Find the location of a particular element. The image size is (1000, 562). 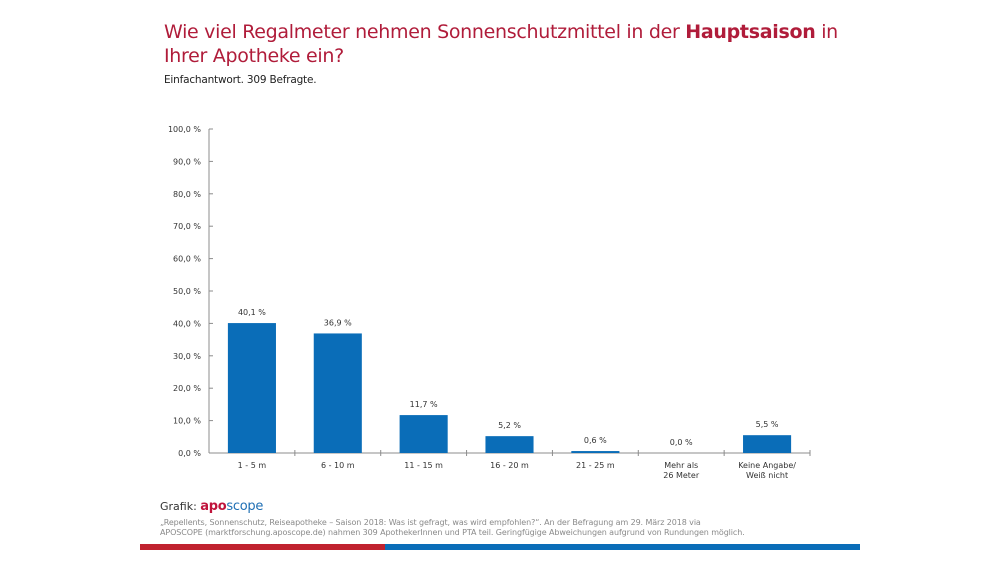

x-tick-label: 21 - 25 m is located at coordinates (595, 465).